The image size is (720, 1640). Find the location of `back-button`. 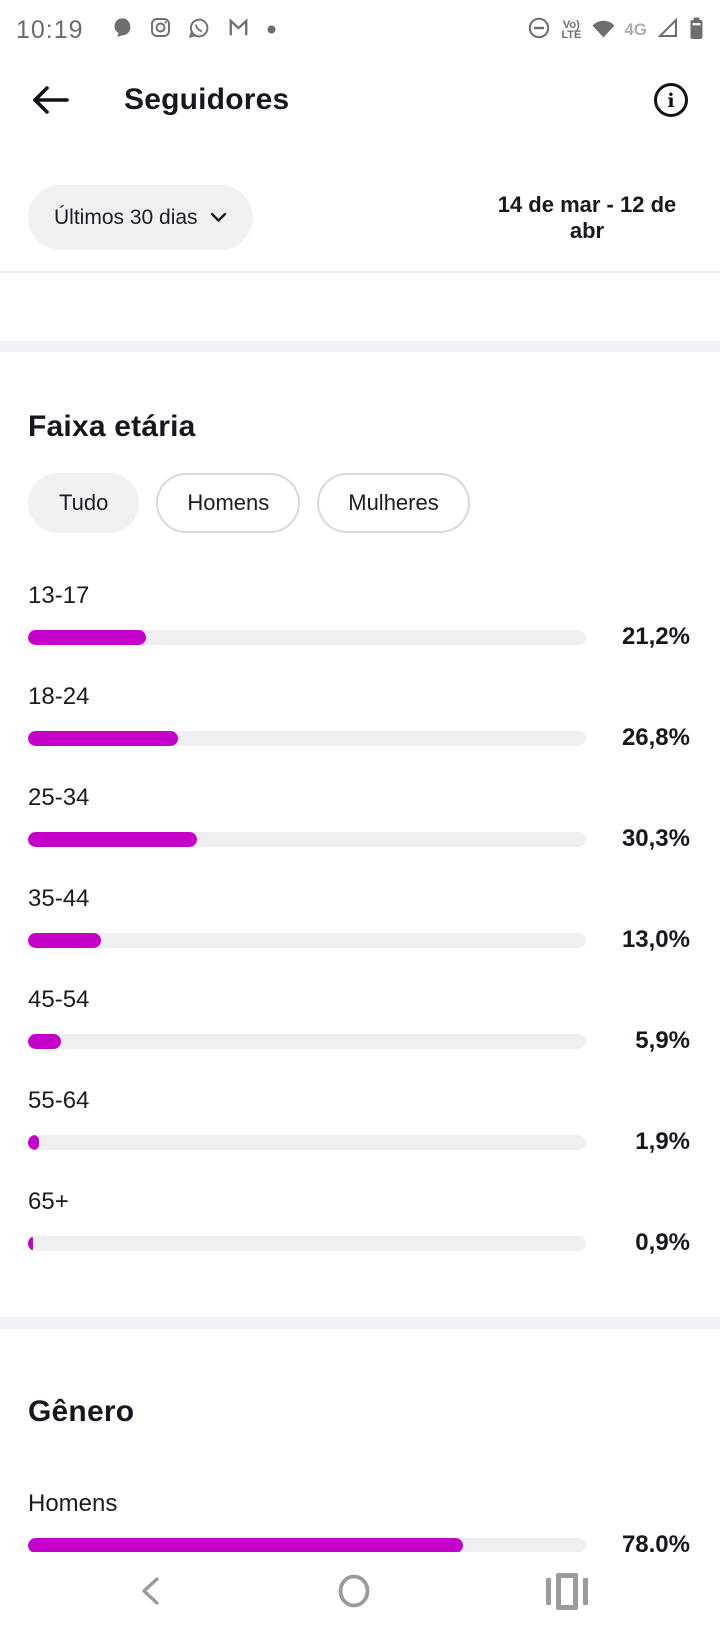

back-button is located at coordinates (50, 100).